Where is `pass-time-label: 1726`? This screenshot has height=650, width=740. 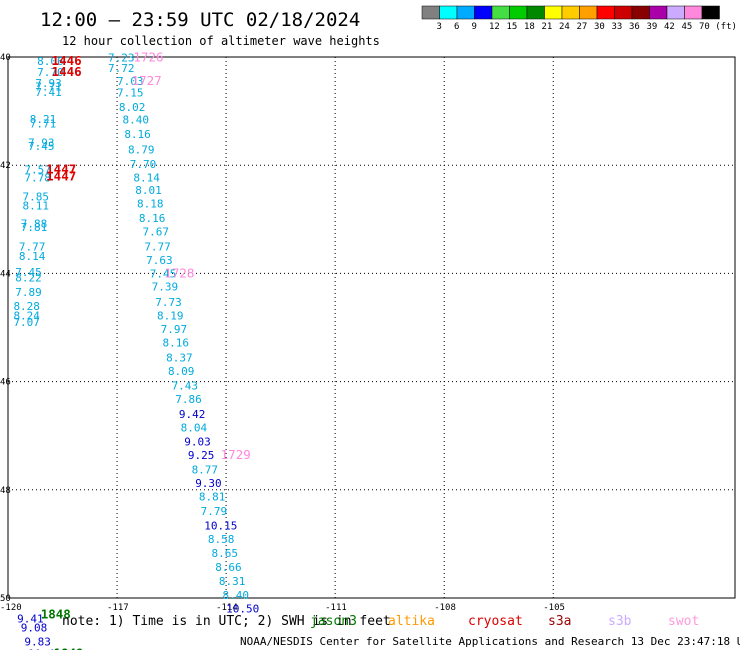
pass-time-label: 1726 is located at coordinates (148, 56).